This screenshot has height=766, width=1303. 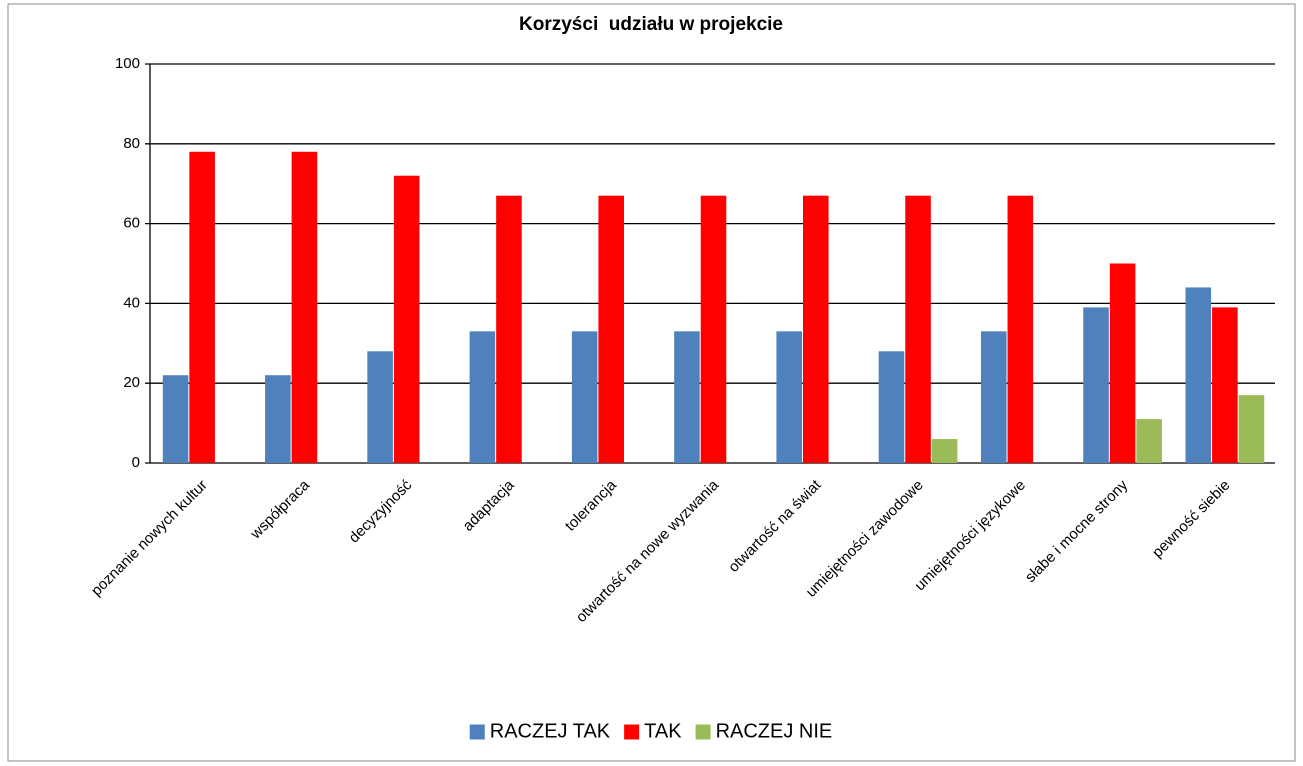 What do you see at coordinates (131, 382) in the screenshot?
I see `y-tick-label: 20` at bounding box center [131, 382].